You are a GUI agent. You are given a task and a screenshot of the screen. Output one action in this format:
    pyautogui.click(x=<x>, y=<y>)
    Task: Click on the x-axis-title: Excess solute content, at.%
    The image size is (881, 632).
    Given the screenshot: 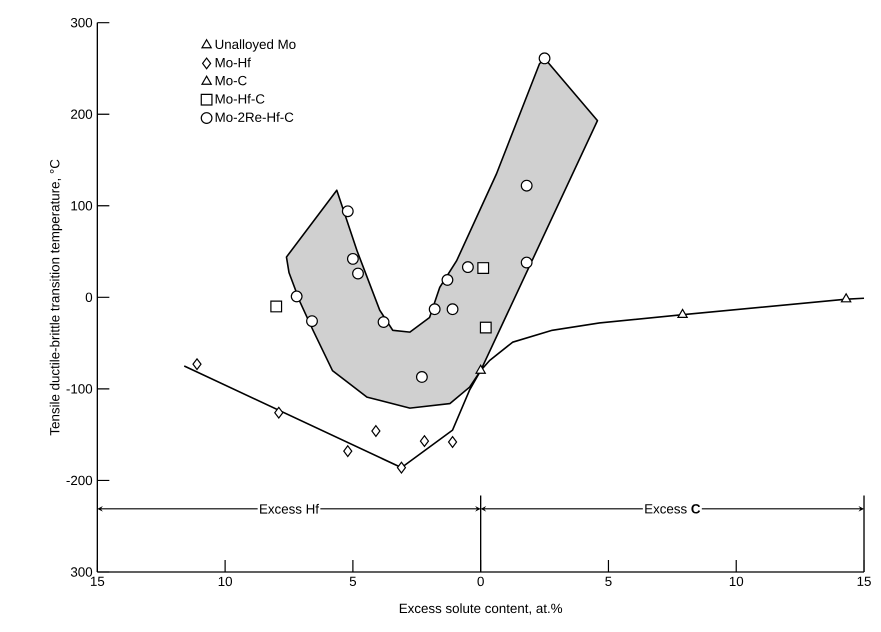 What is the action you would take?
    pyautogui.click(x=481, y=609)
    